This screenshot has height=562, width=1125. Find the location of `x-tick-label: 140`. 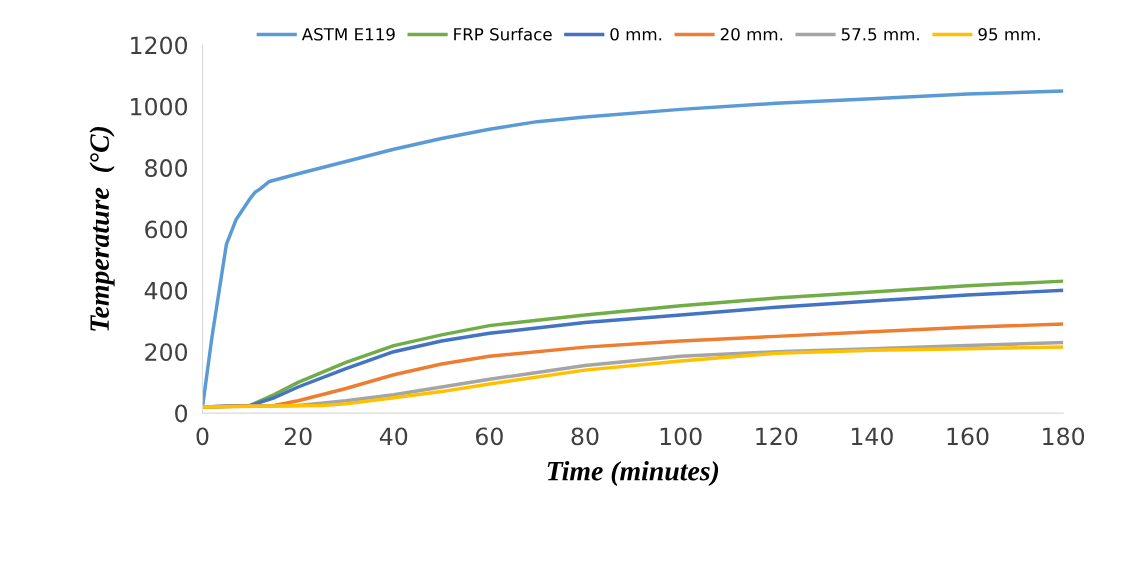

x-tick-label: 140 is located at coordinates (872, 436).